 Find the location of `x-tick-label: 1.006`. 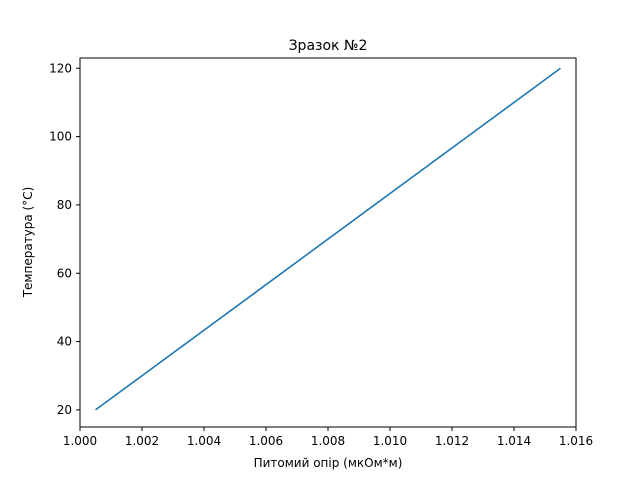

x-tick-label: 1.006 is located at coordinates (266, 441).